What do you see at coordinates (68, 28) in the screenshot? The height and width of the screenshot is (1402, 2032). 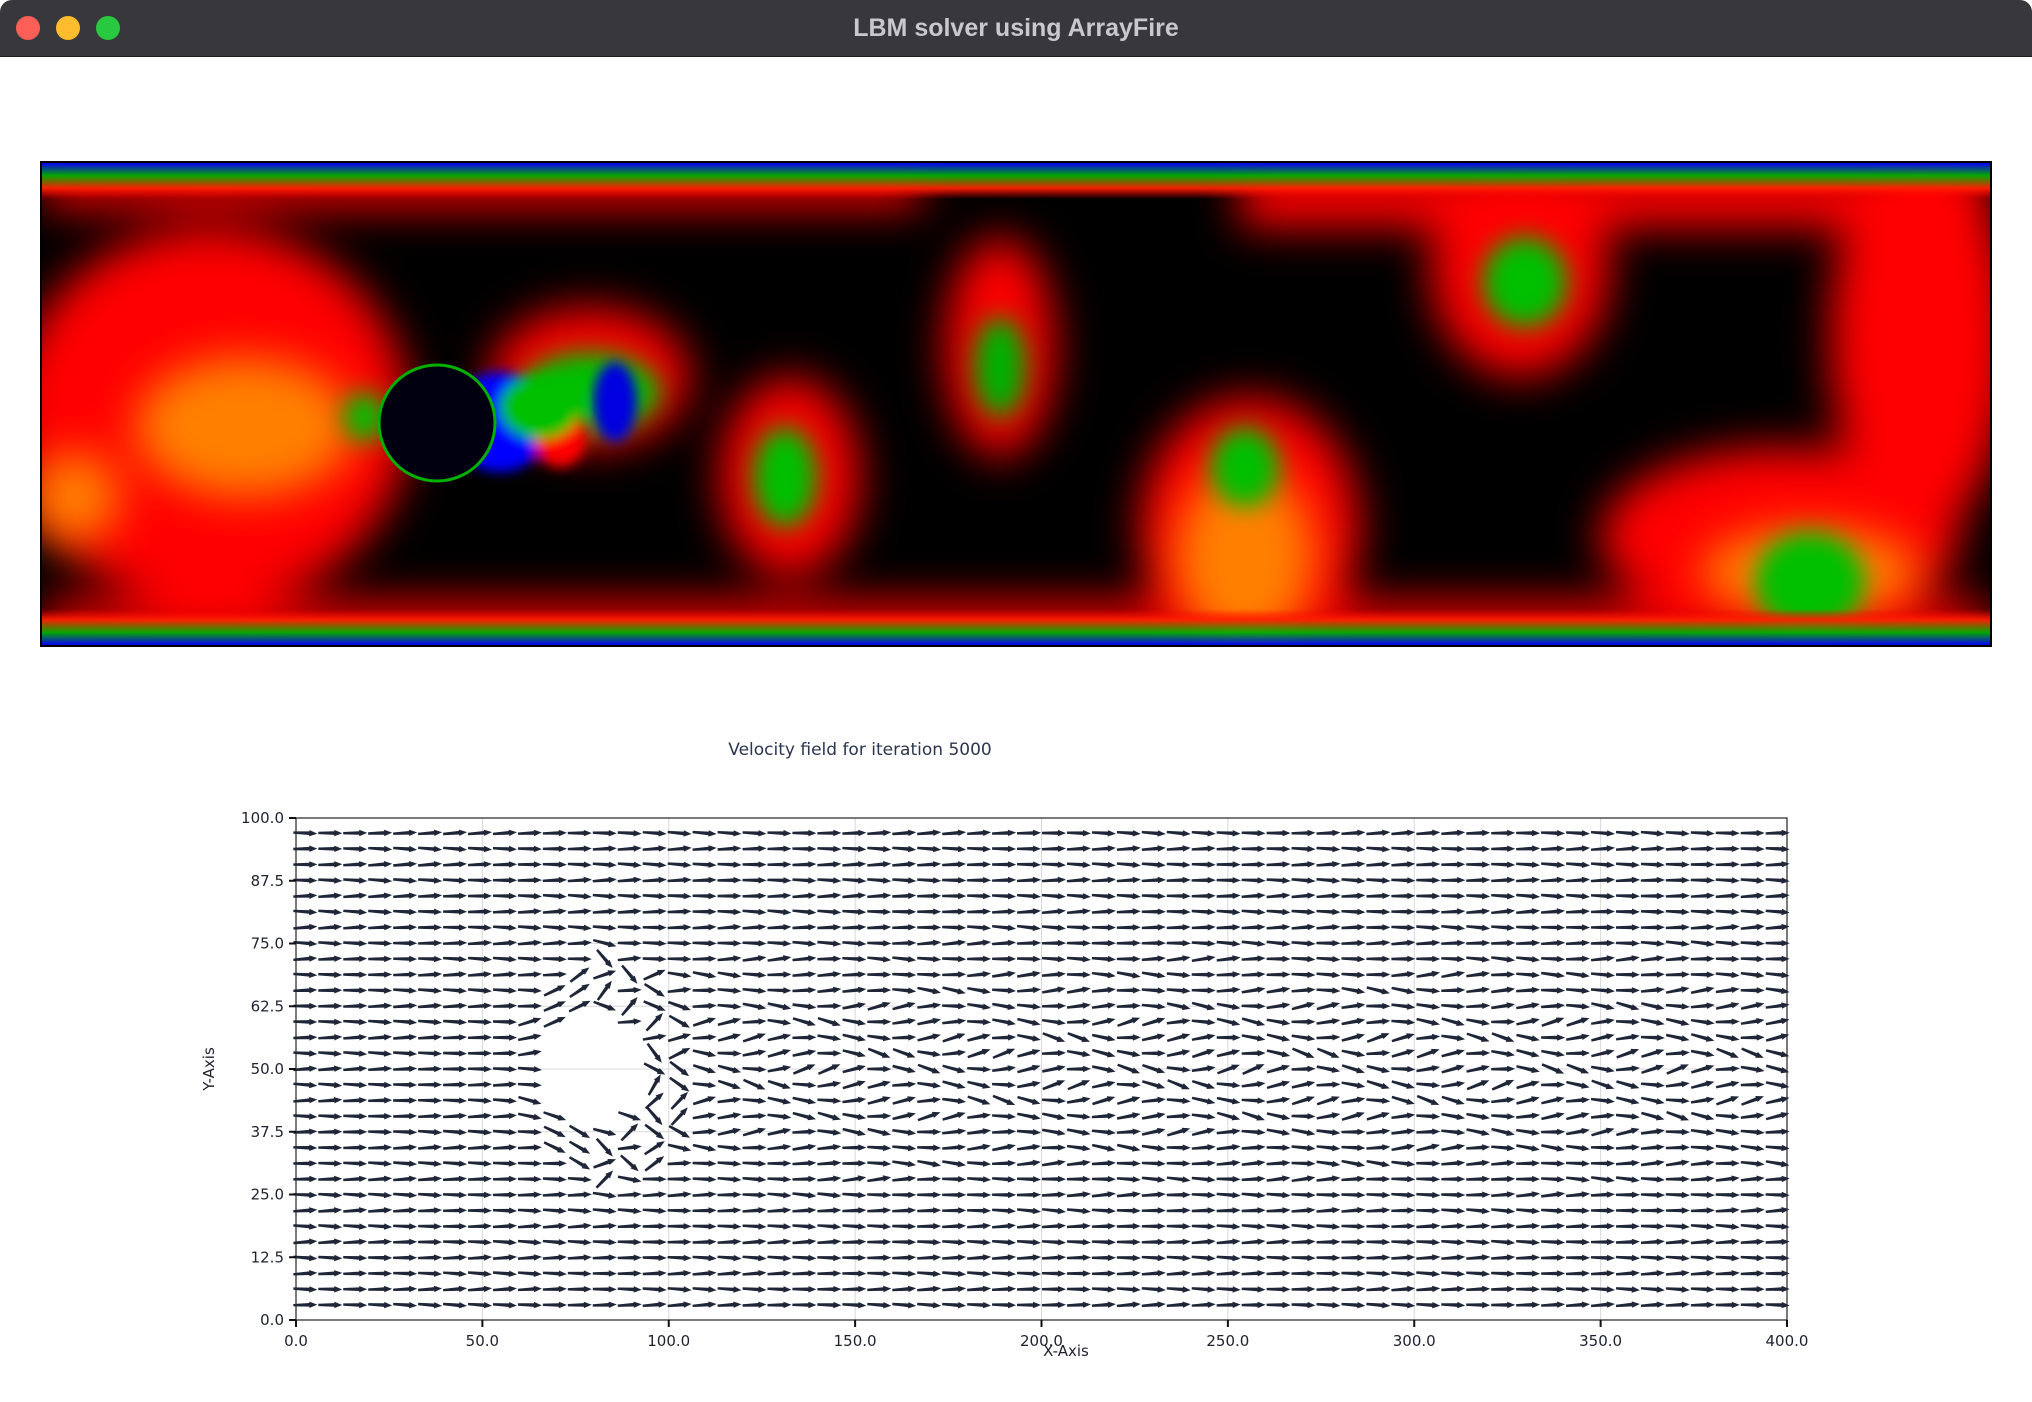 I see `minimize-window-button` at bounding box center [68, 28].